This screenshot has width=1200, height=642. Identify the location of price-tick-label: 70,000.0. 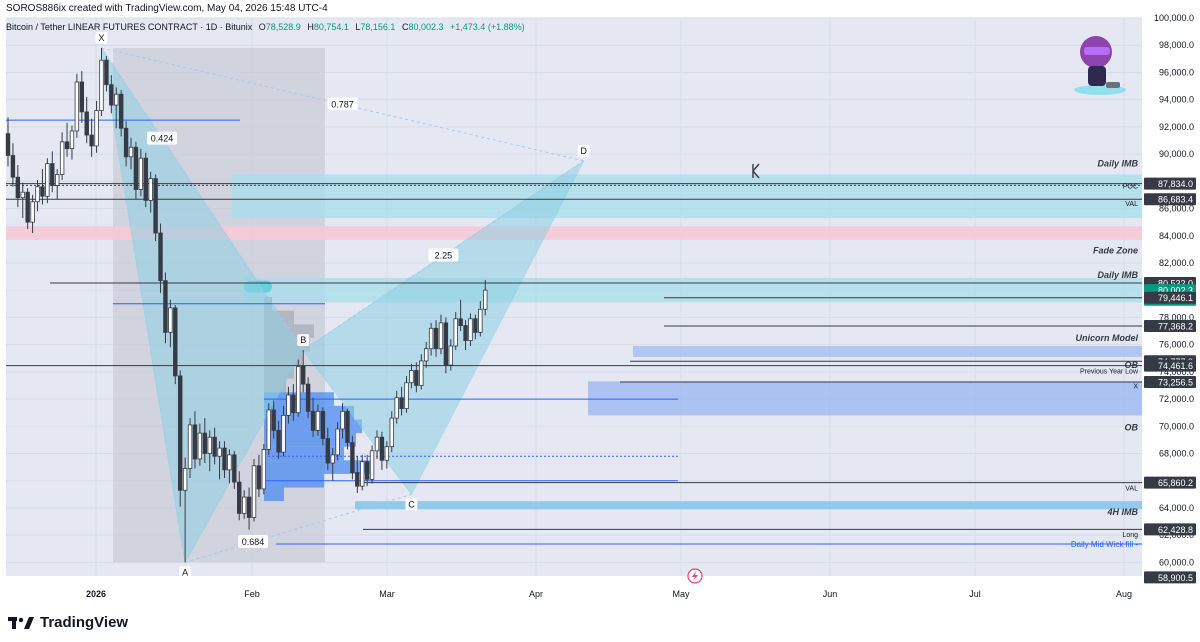
(1176, 426).